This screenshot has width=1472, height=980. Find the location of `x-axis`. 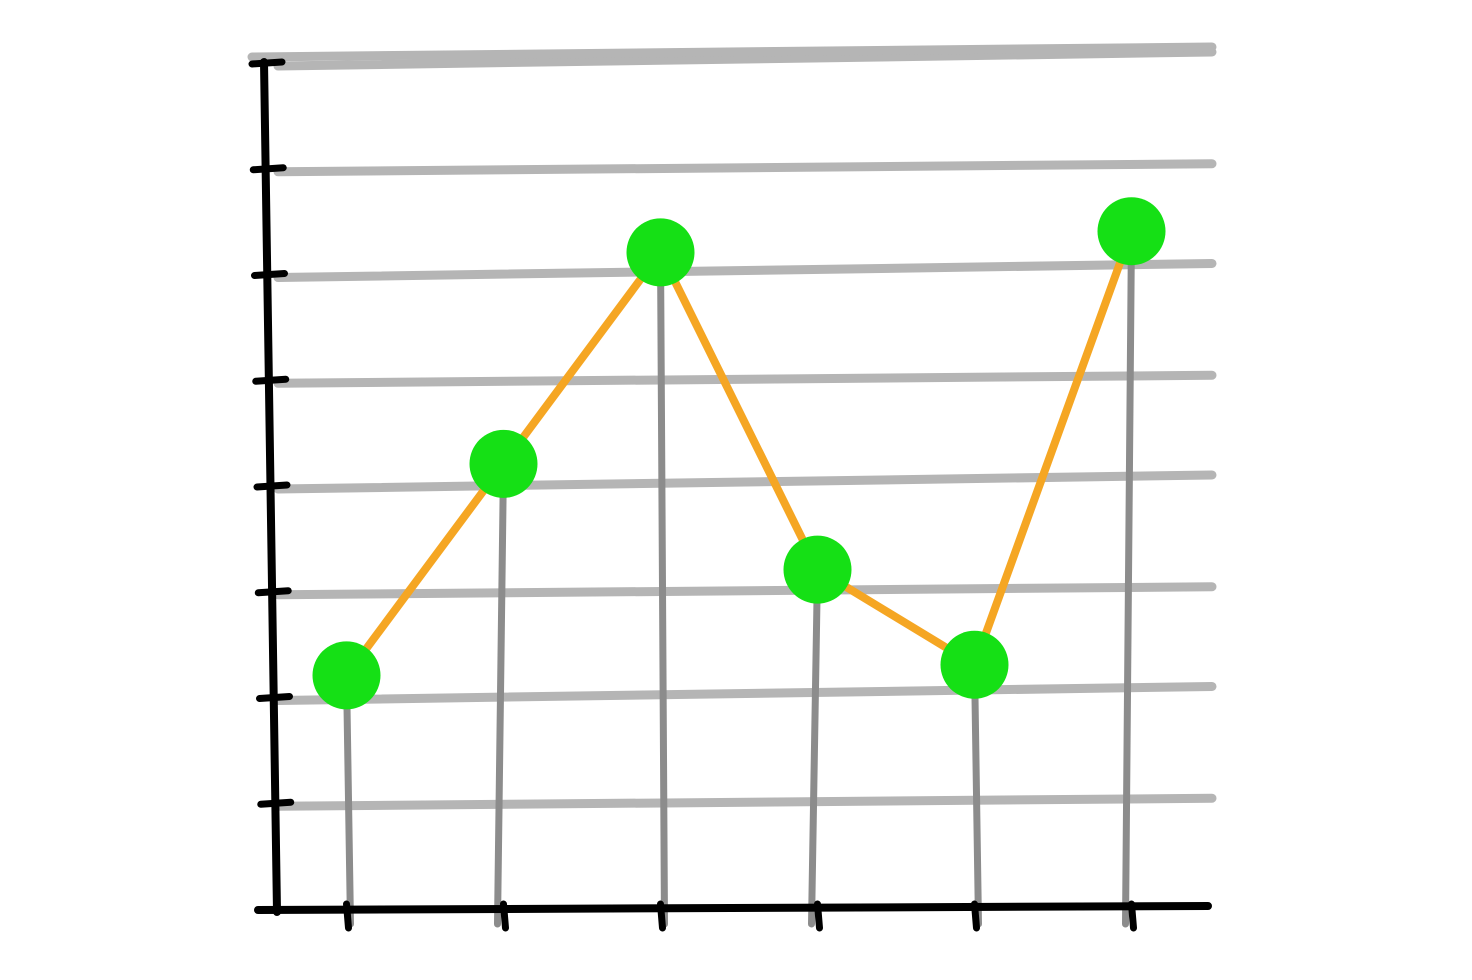

x-axis is located at coordinates (733, 908).